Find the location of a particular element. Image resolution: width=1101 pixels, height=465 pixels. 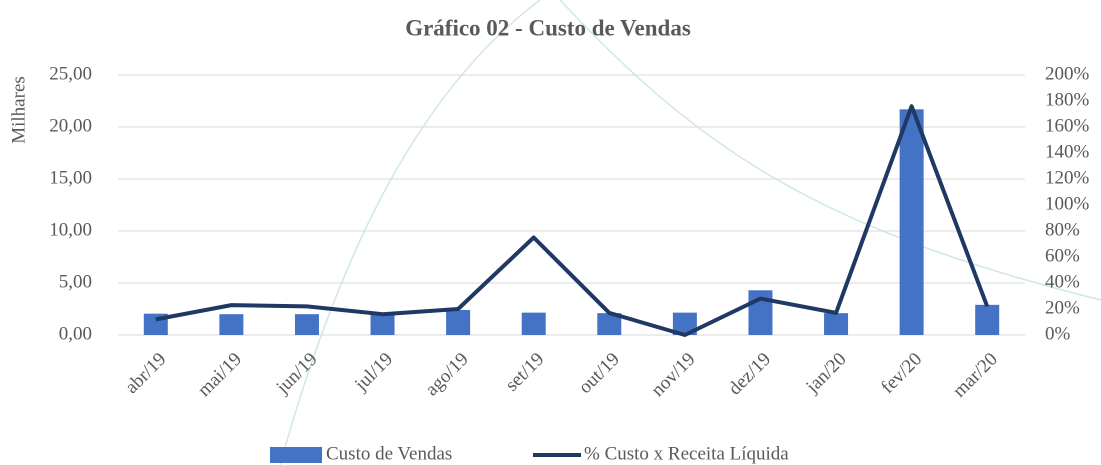

x-tick-label: jan/20 is located at coordinates (826, 373).